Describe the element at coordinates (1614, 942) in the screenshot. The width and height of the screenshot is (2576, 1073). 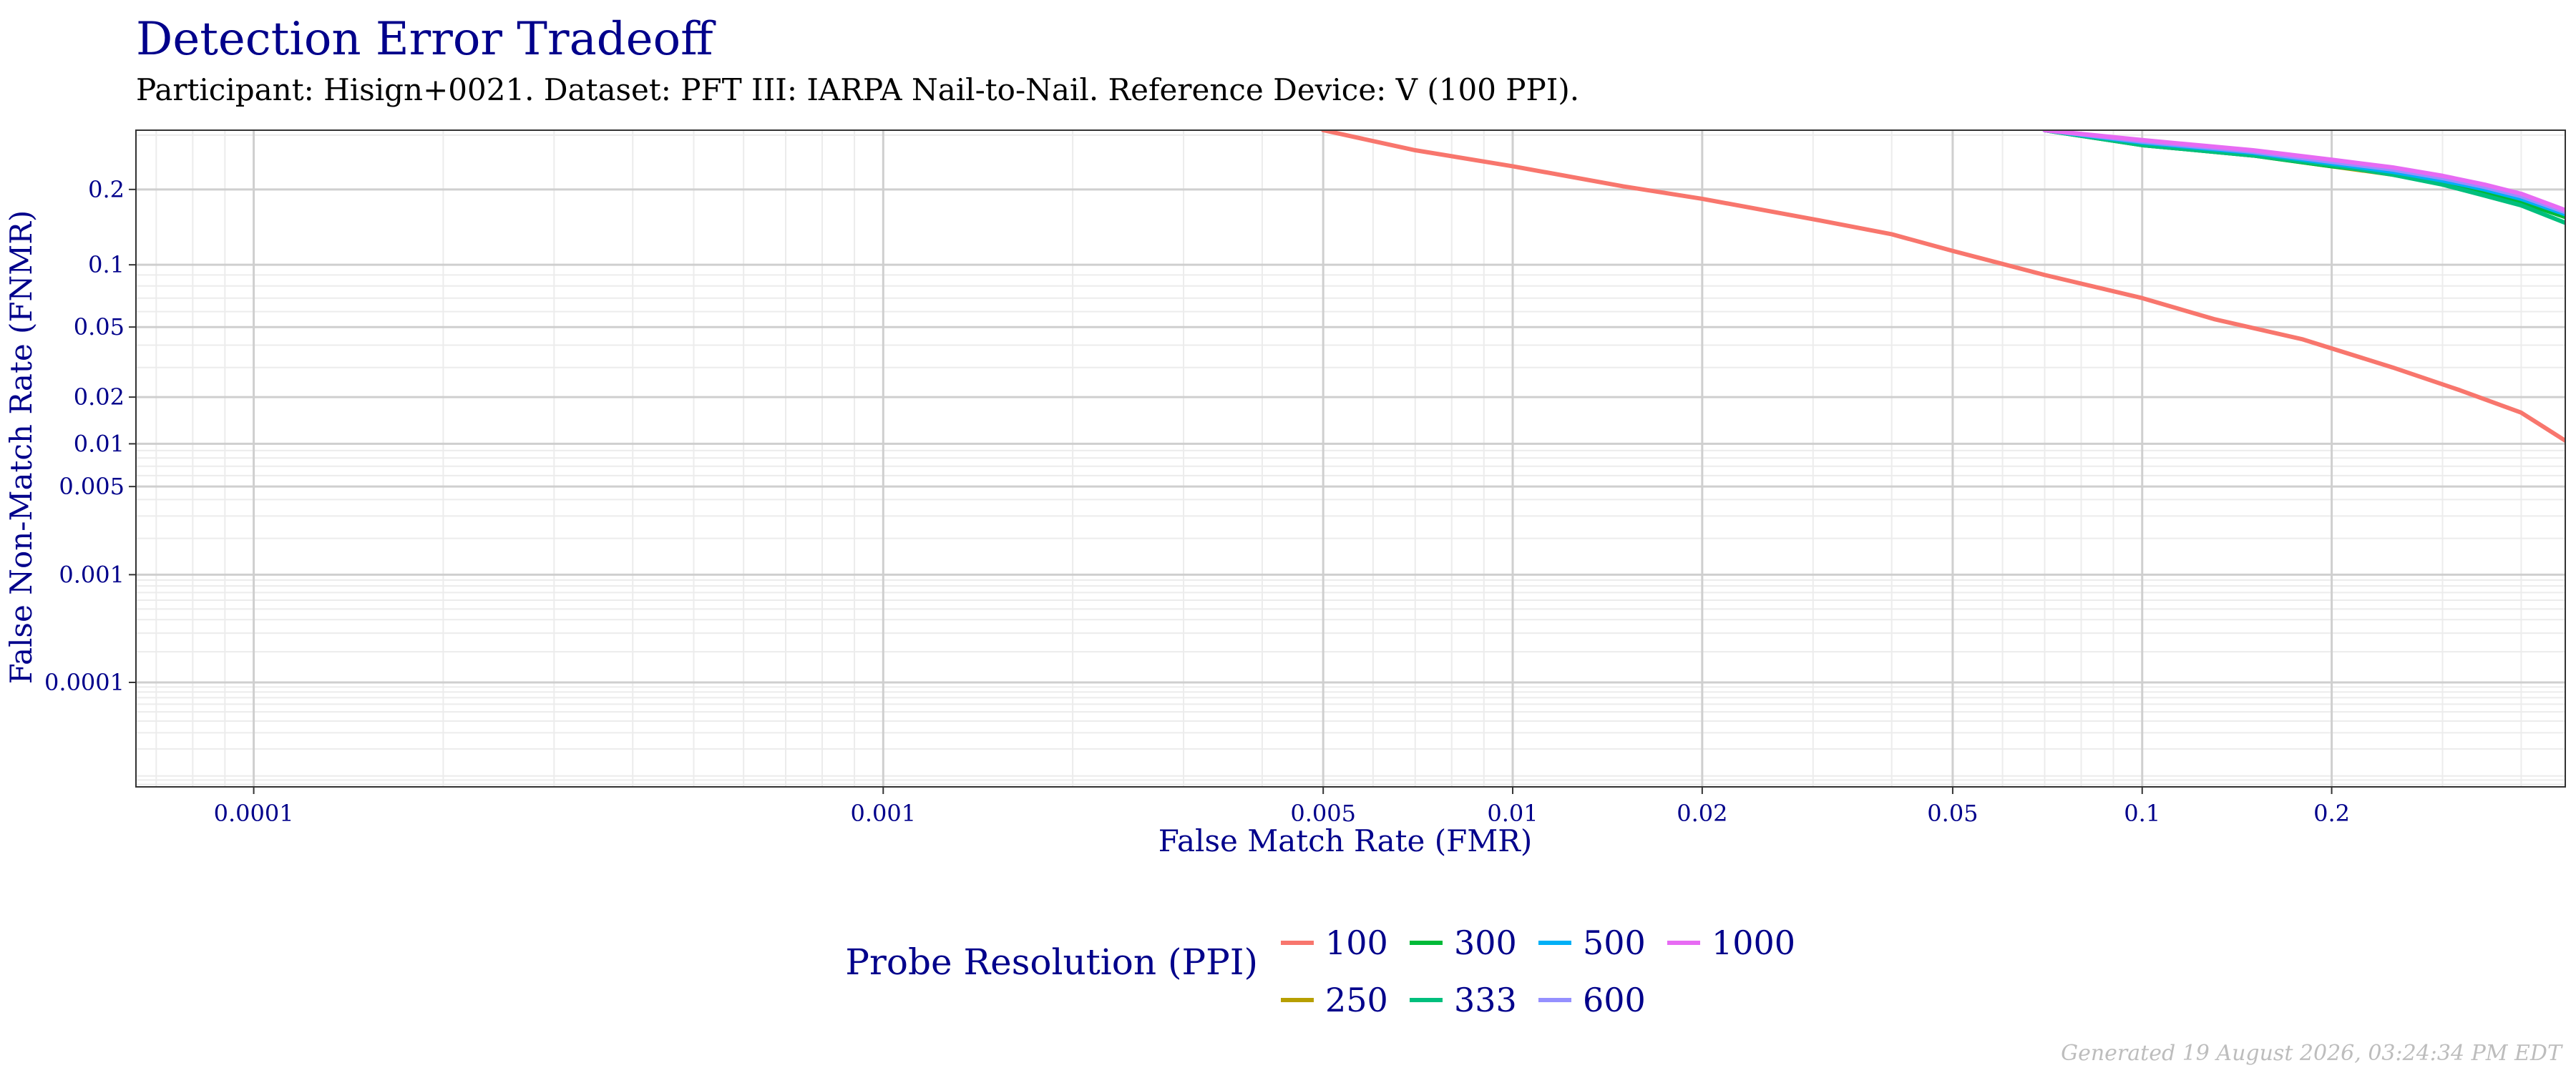
I see `legend-label-500: 500` at that location.